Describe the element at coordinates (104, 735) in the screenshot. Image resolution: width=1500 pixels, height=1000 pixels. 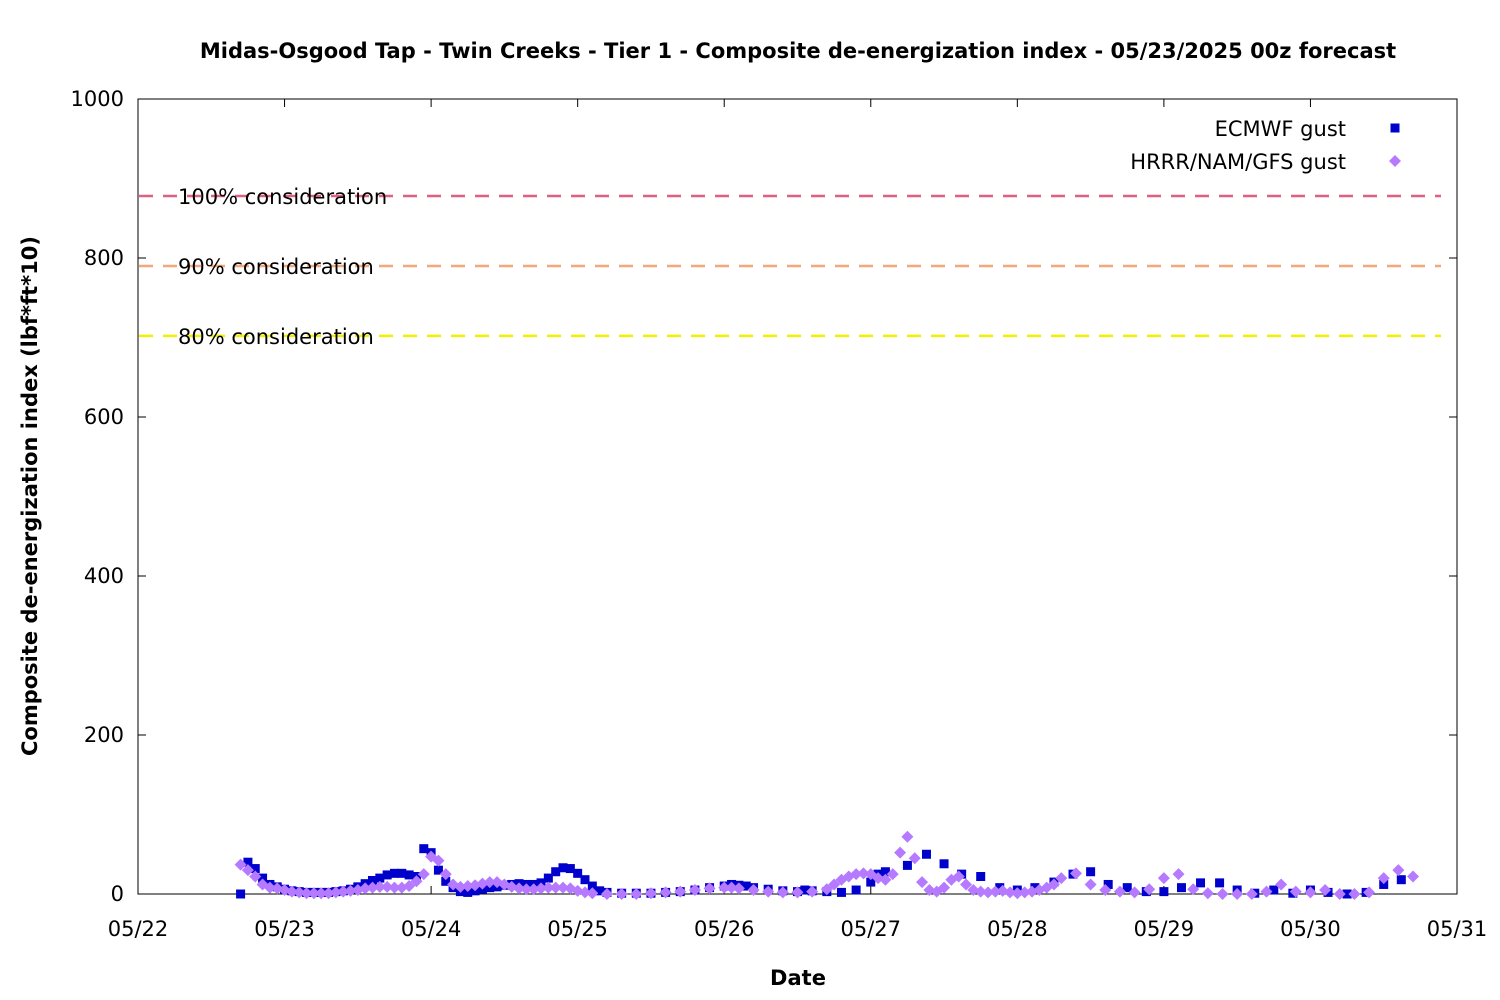
I see `y-tick-label: 200` at that location.